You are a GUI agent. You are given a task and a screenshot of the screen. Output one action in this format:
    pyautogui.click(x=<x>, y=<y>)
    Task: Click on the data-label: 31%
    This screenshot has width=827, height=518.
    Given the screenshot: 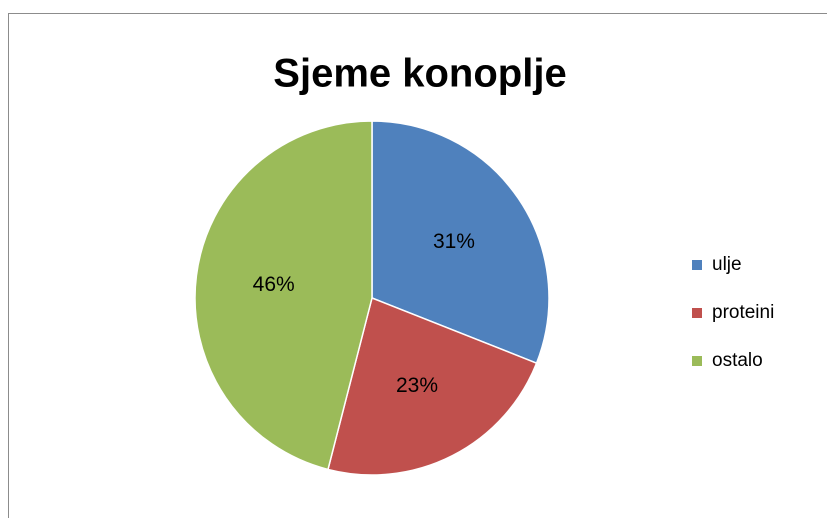 What is the action you would take?
    pyautogui.click(x=454, y=241)
    